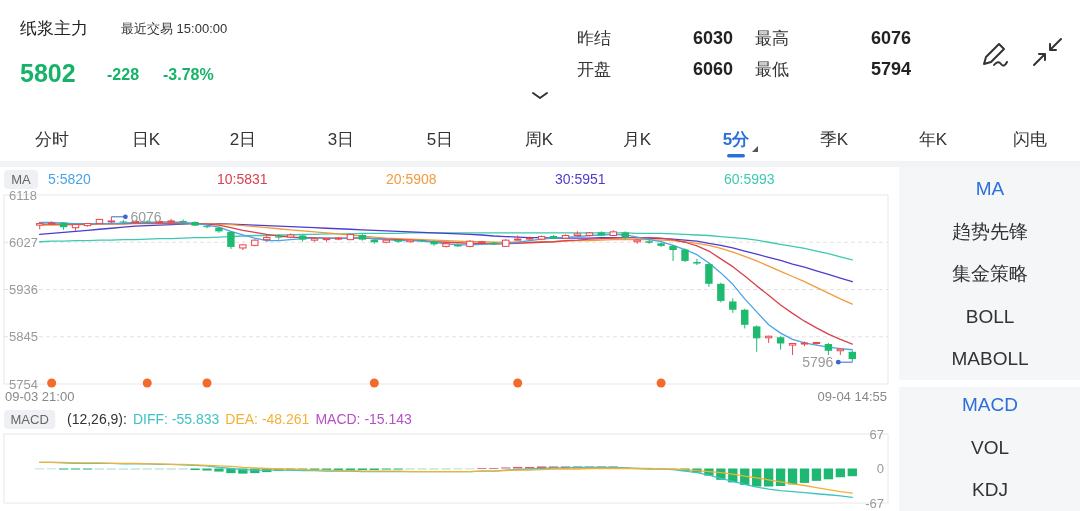 The height and width of the screenshot is (511, 1080). Describe the element at coordinates (1030, 139) in the screenshot. I see `text: 闪电` at that location.